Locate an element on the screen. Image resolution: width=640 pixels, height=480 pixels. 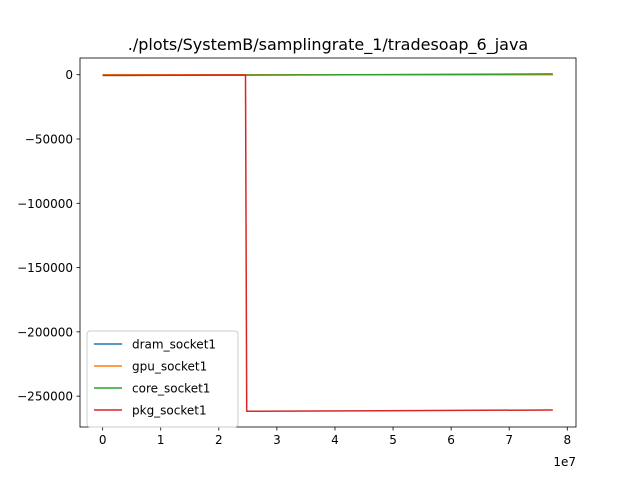
x-tick-label: 7 is located at coordinates (509, 440).